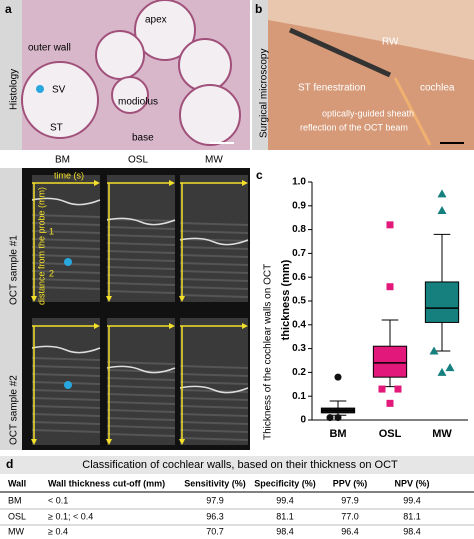 The width and height of the screenshot is (474, 539). Describe the element at coordinates (437, 88) in the screenshot. I see `annotation: cochlea` at that location.